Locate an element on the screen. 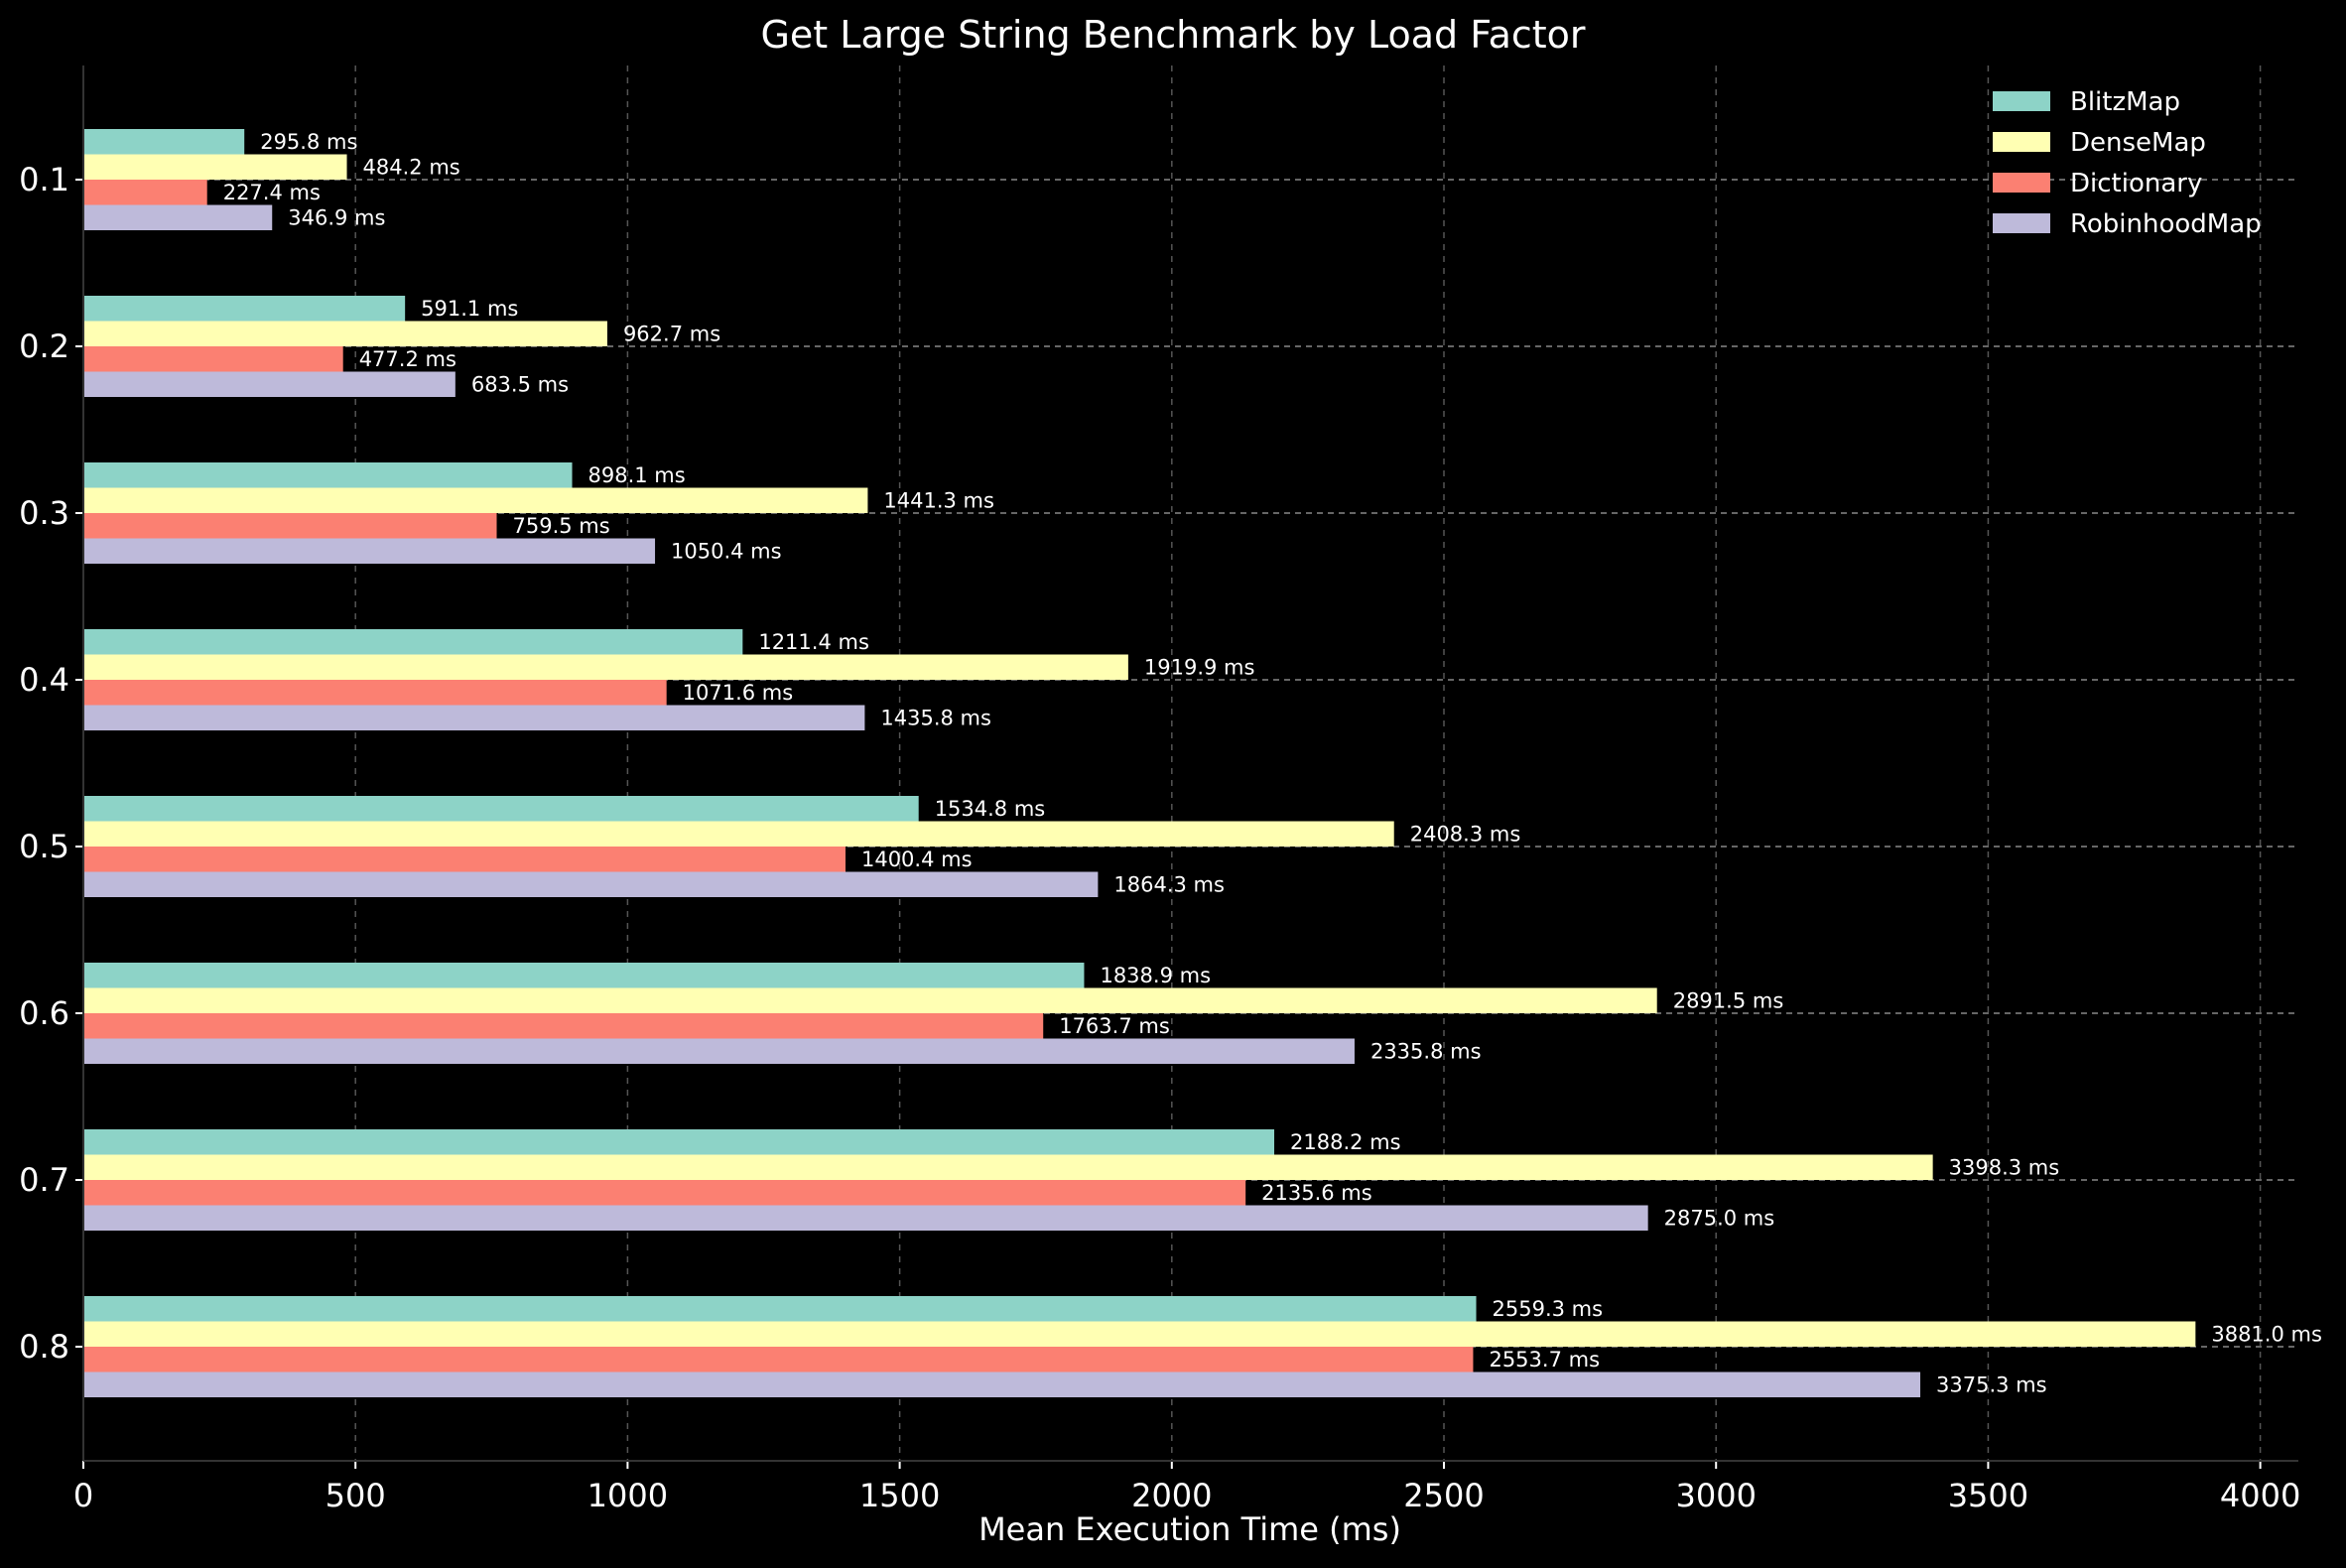 Image resolution: width=2346 pixels, height=1568 pixels. data-label-blitzmap-0-2: 591.1 ms is located at coordinates (469, 309).